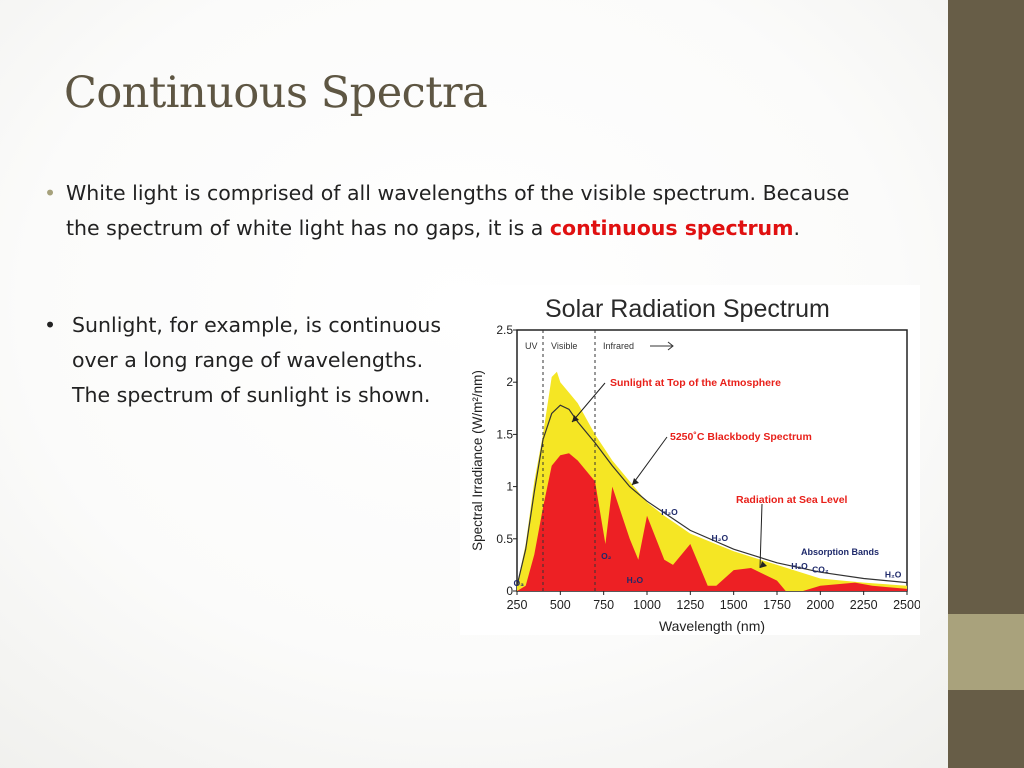 The image size is (1024, 768). Describe the element at coordinates (618, 346) in the screenshot. I see `region-label-infrared: Infrared` at that location.